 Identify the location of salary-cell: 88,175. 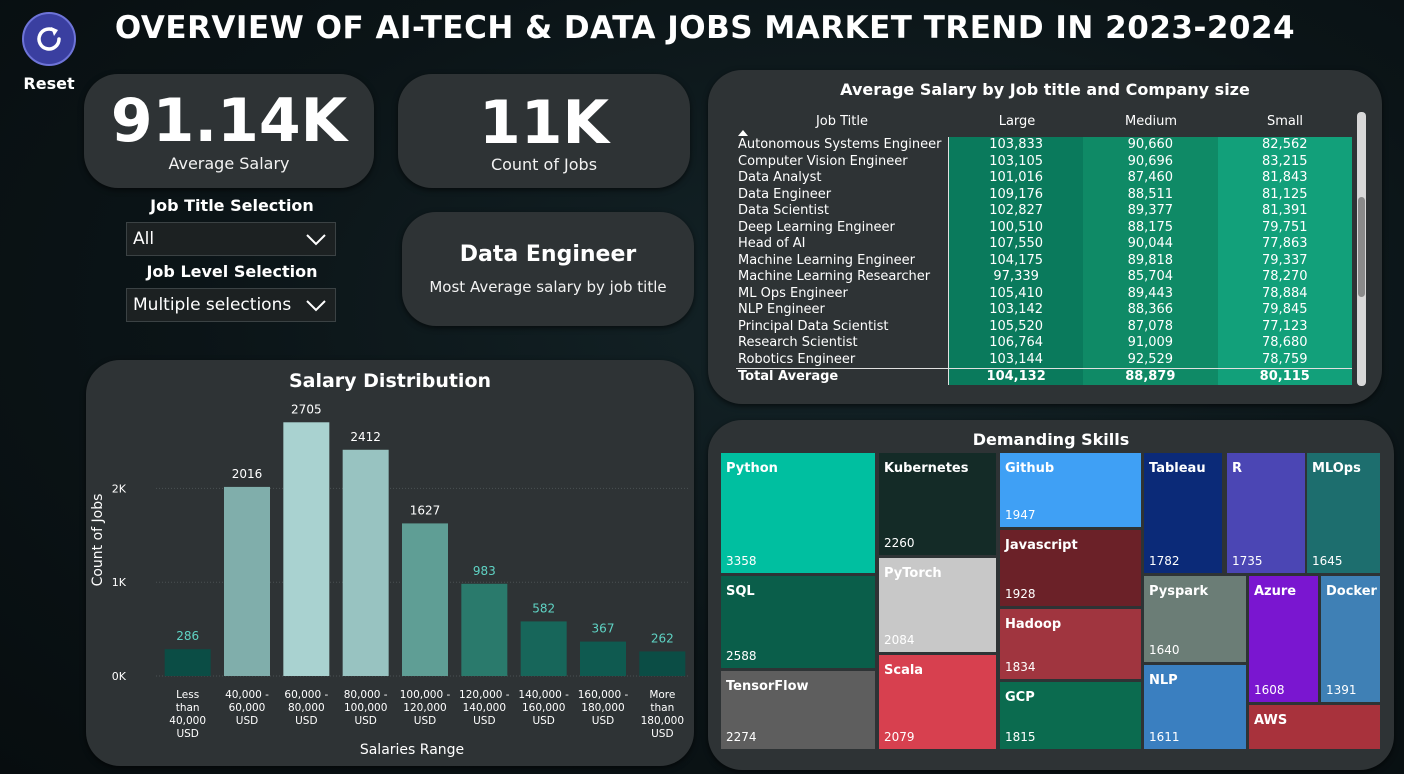
(1150, 227).